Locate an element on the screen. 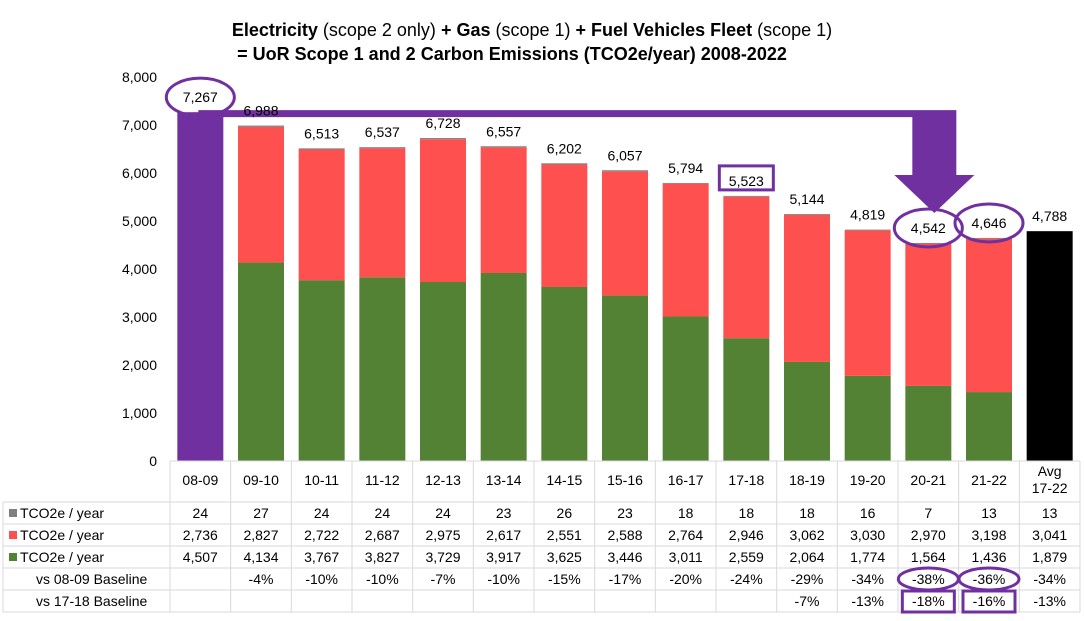 The height and width of the screenshot is (621, 1084). table-cell: 2,551 is located at coordinates (564, 535).